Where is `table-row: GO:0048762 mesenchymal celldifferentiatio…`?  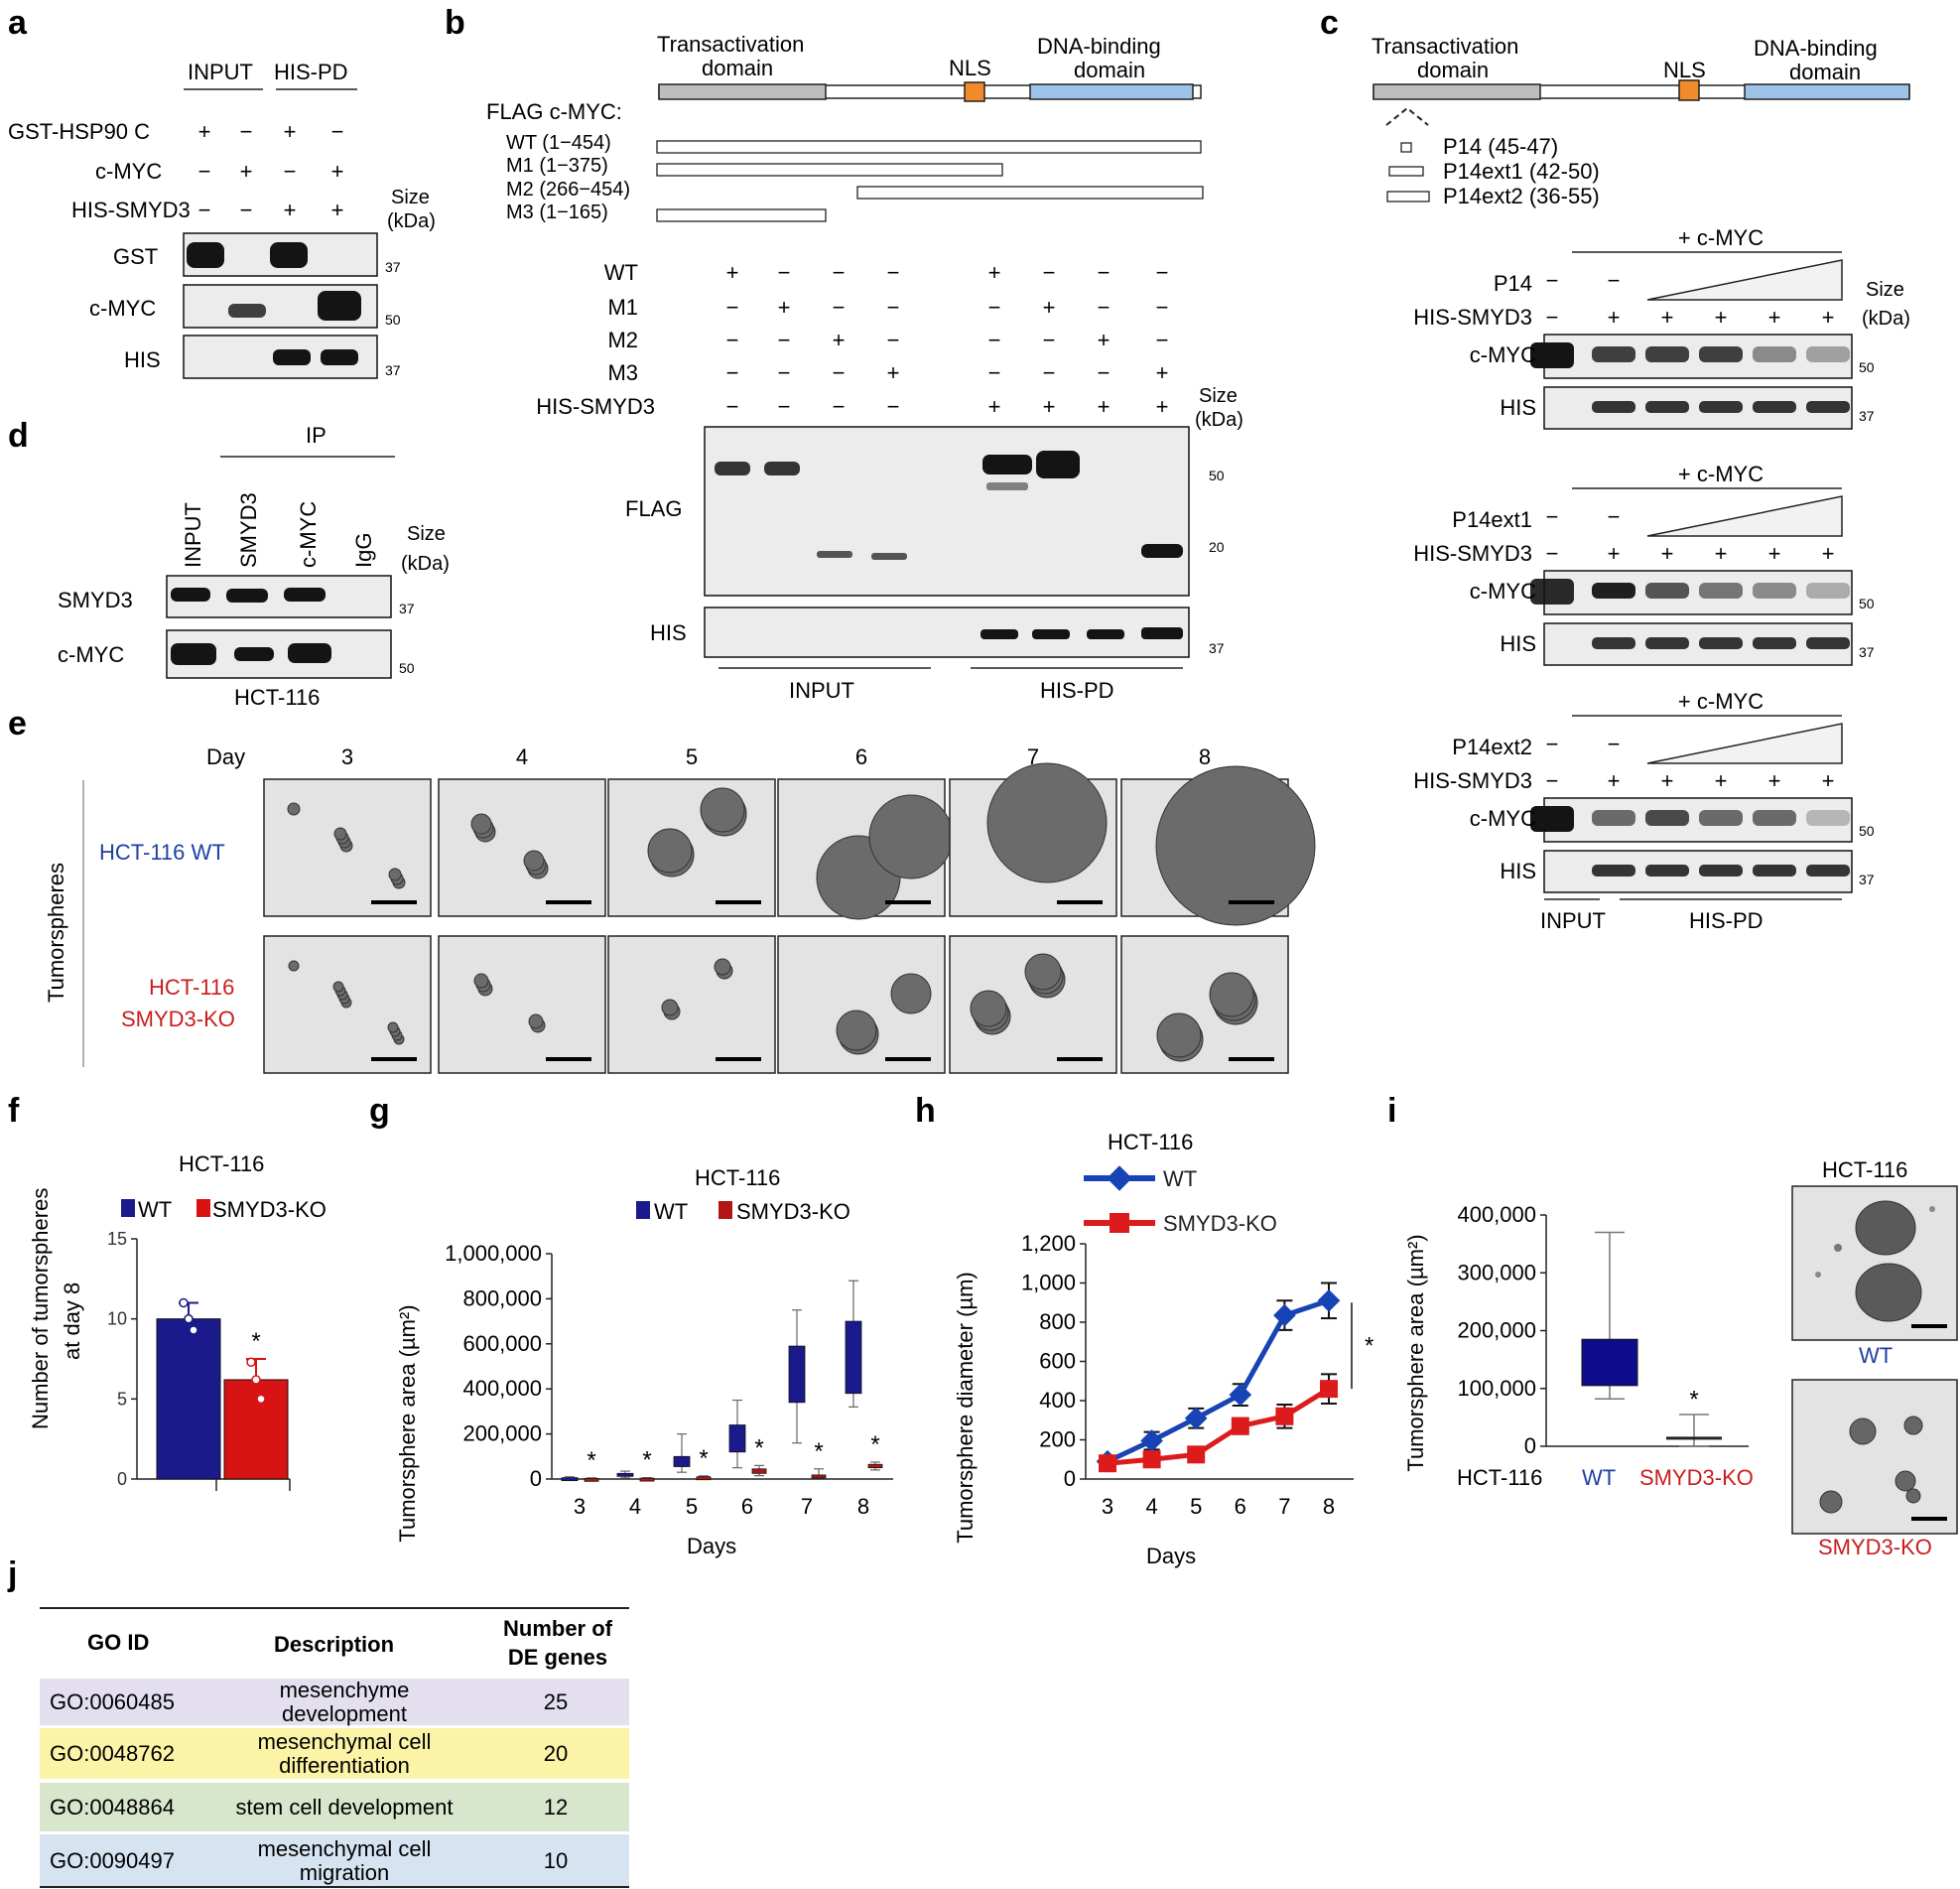
table-row: GO:0048762 mesenchymal celldifferentiatio… is located at coordinates (334, 1752).